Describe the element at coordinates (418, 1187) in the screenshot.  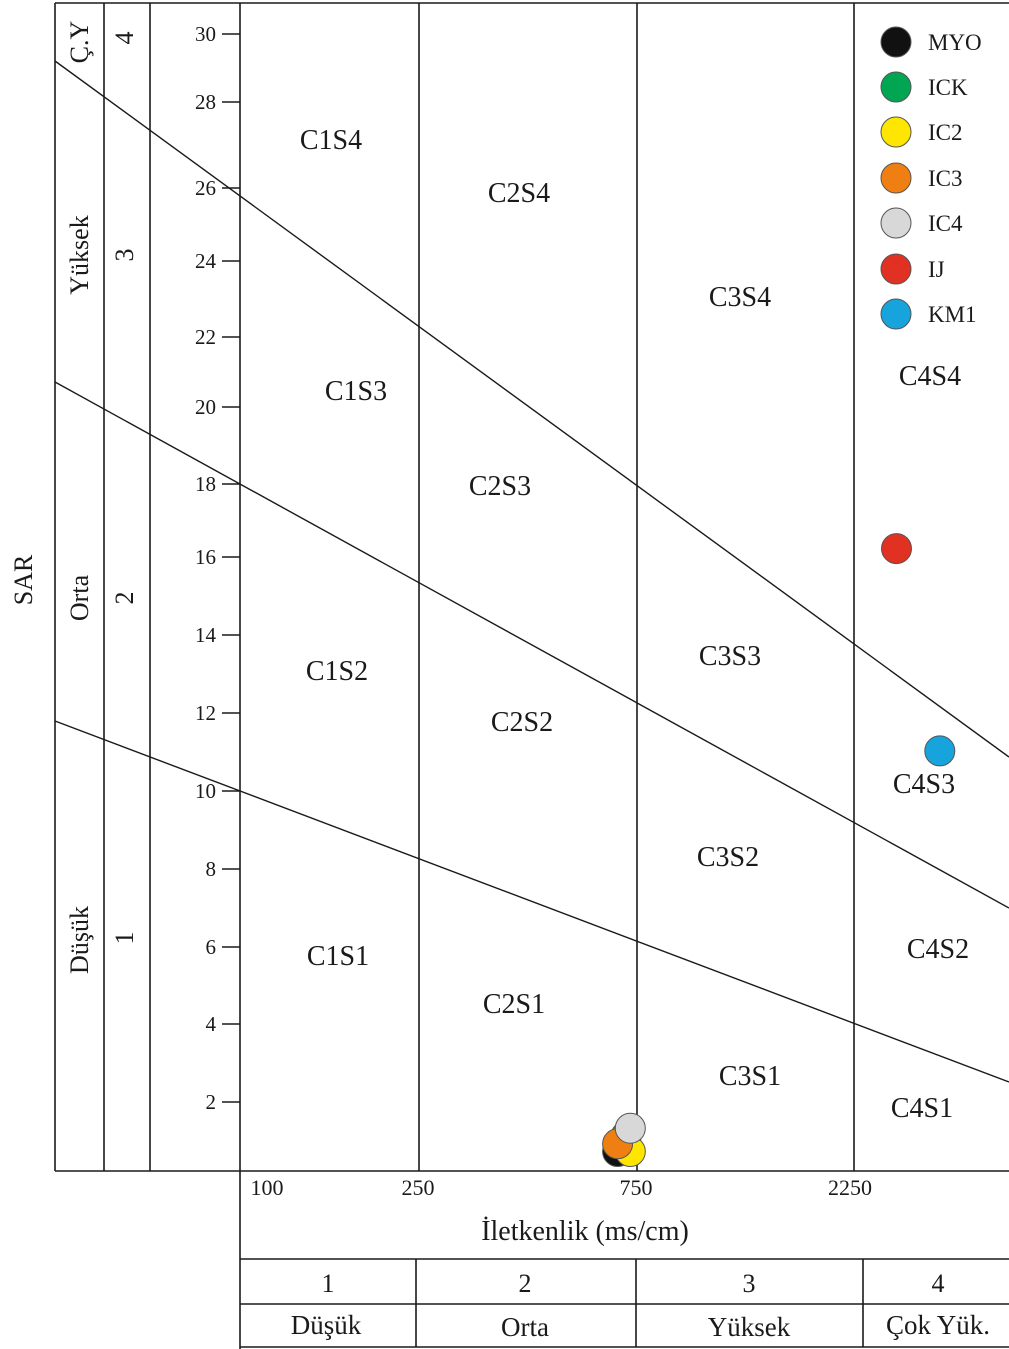
I see `x-tick-label: 250` at that location.